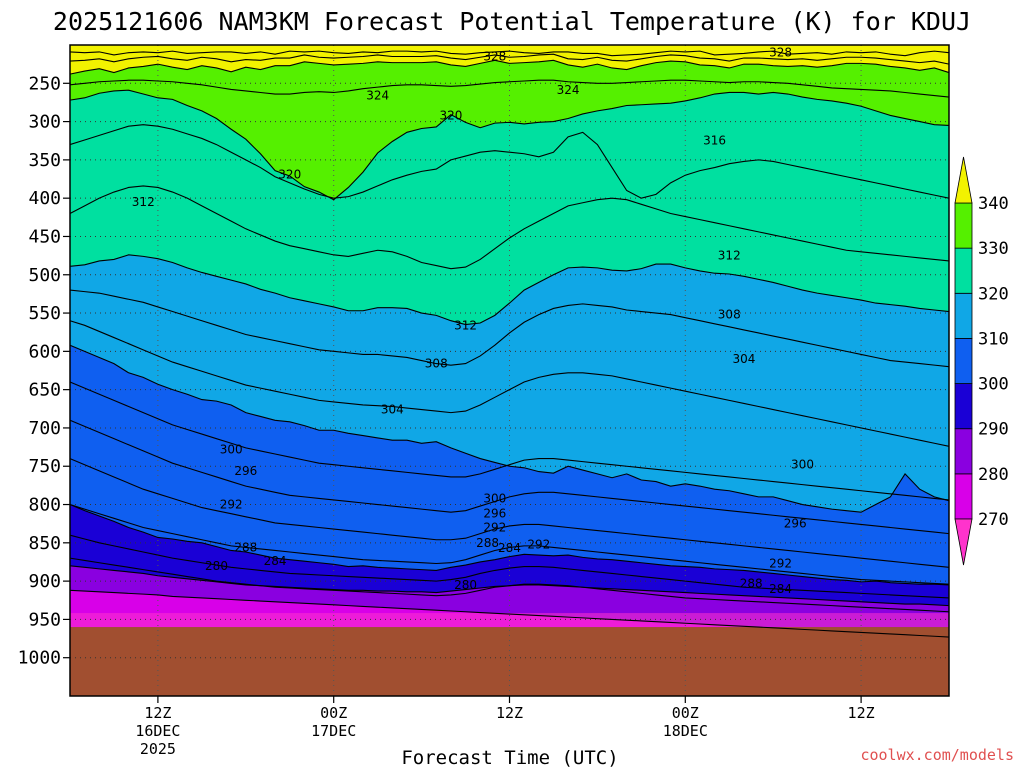 The width and height of the screenshot is (1024, 768). What do you see at coordinates (465, 585) in the screenshot?
I see `contour-label-31: 280` at bounding box center [465, 585].